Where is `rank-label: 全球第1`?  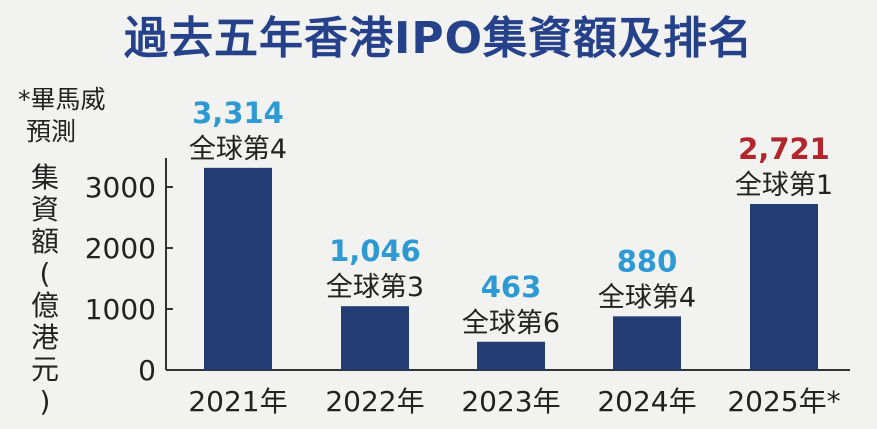 rank-label: 全球第1 is located at coordinates (784, 185).